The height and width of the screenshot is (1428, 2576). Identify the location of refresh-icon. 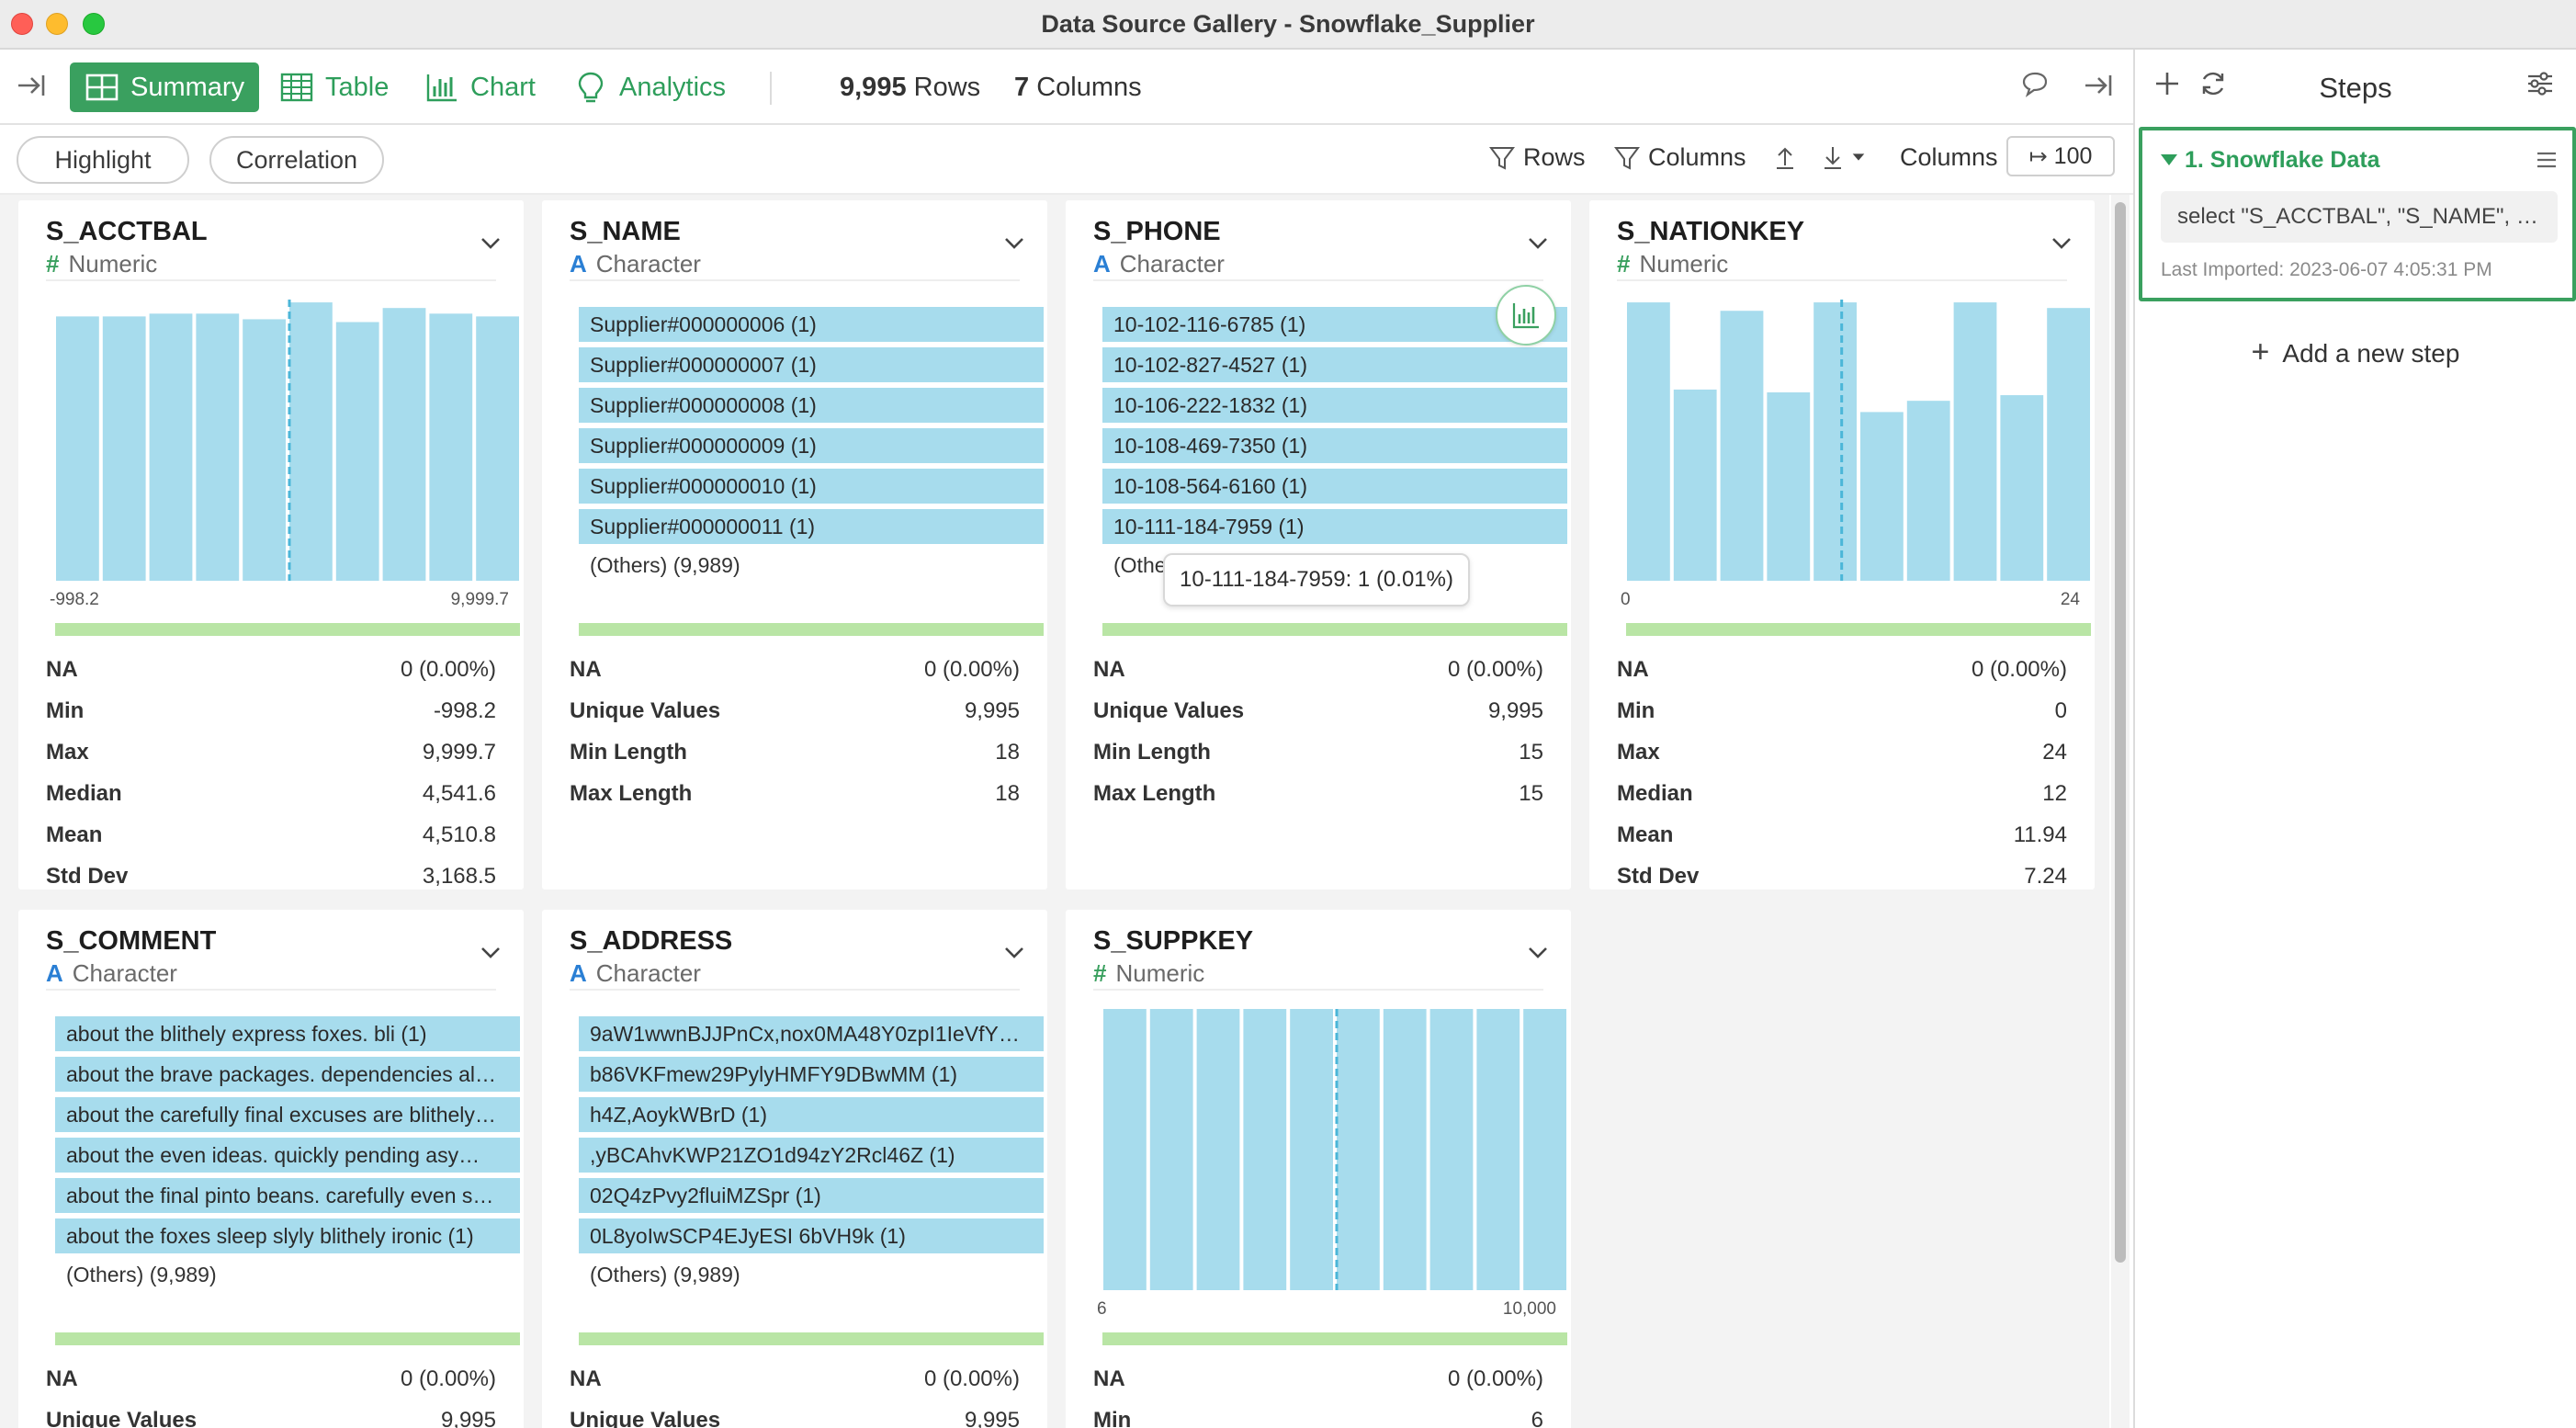
(2213, 87).